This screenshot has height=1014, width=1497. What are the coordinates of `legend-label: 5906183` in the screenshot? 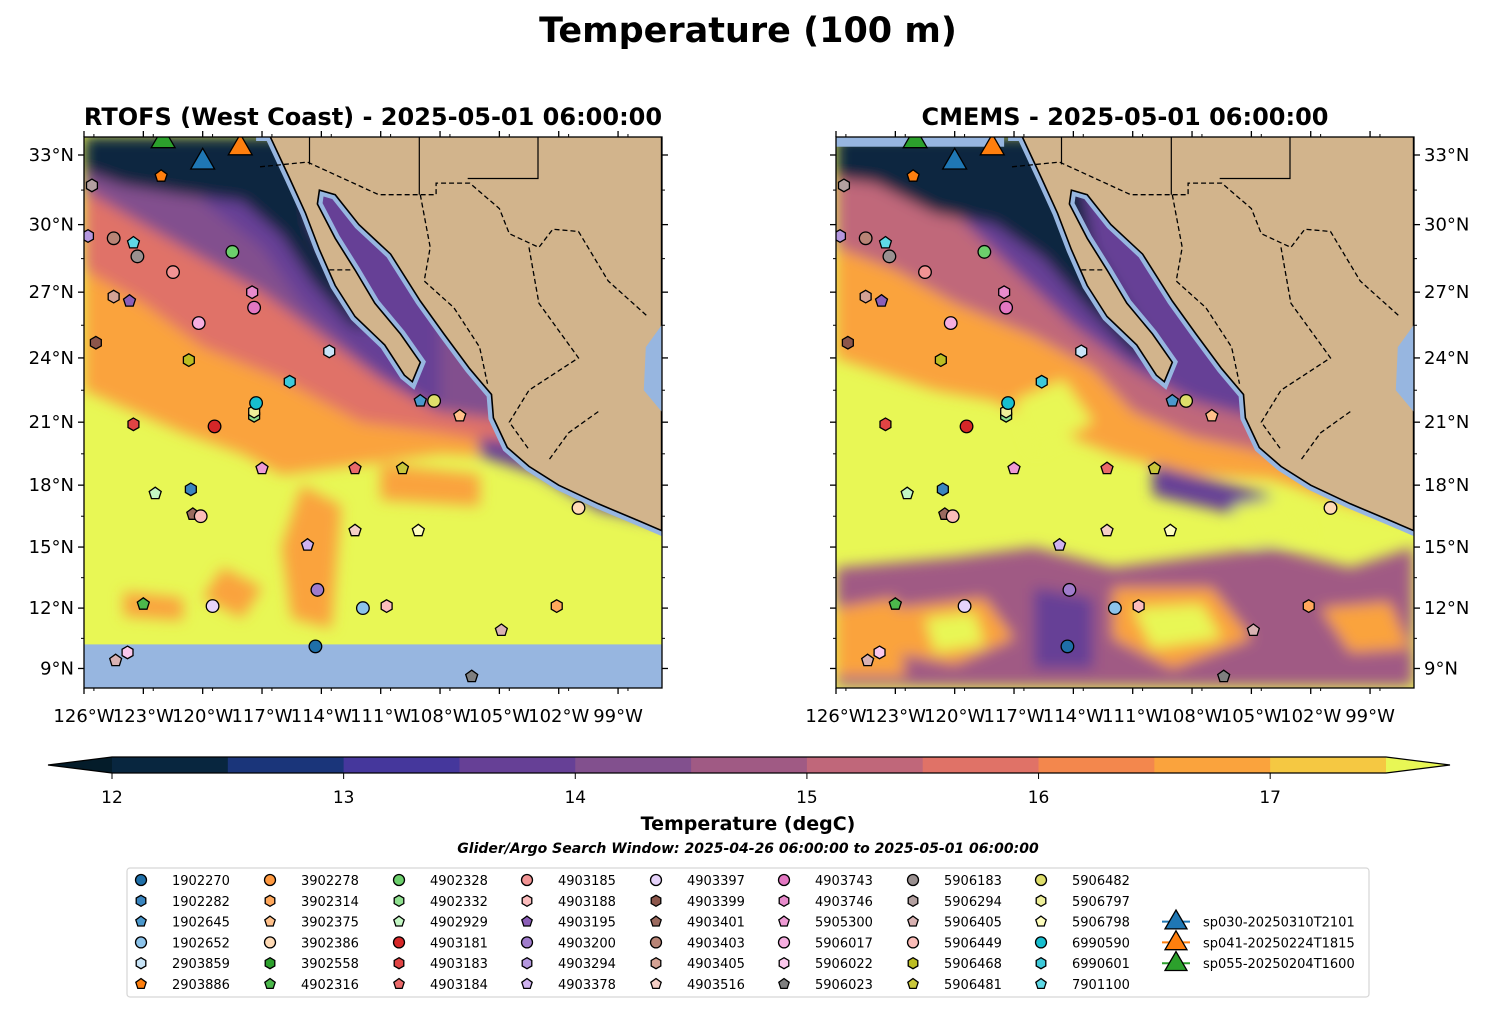 It's located at (973, 881).